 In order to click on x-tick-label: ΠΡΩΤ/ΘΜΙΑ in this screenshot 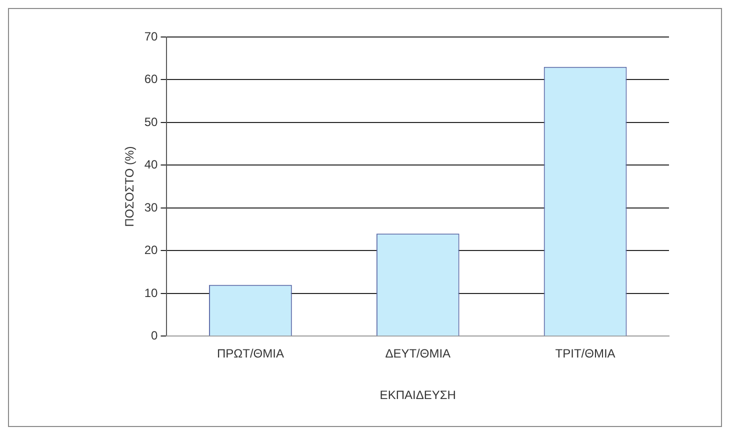, I will do `click(250, 353)`.